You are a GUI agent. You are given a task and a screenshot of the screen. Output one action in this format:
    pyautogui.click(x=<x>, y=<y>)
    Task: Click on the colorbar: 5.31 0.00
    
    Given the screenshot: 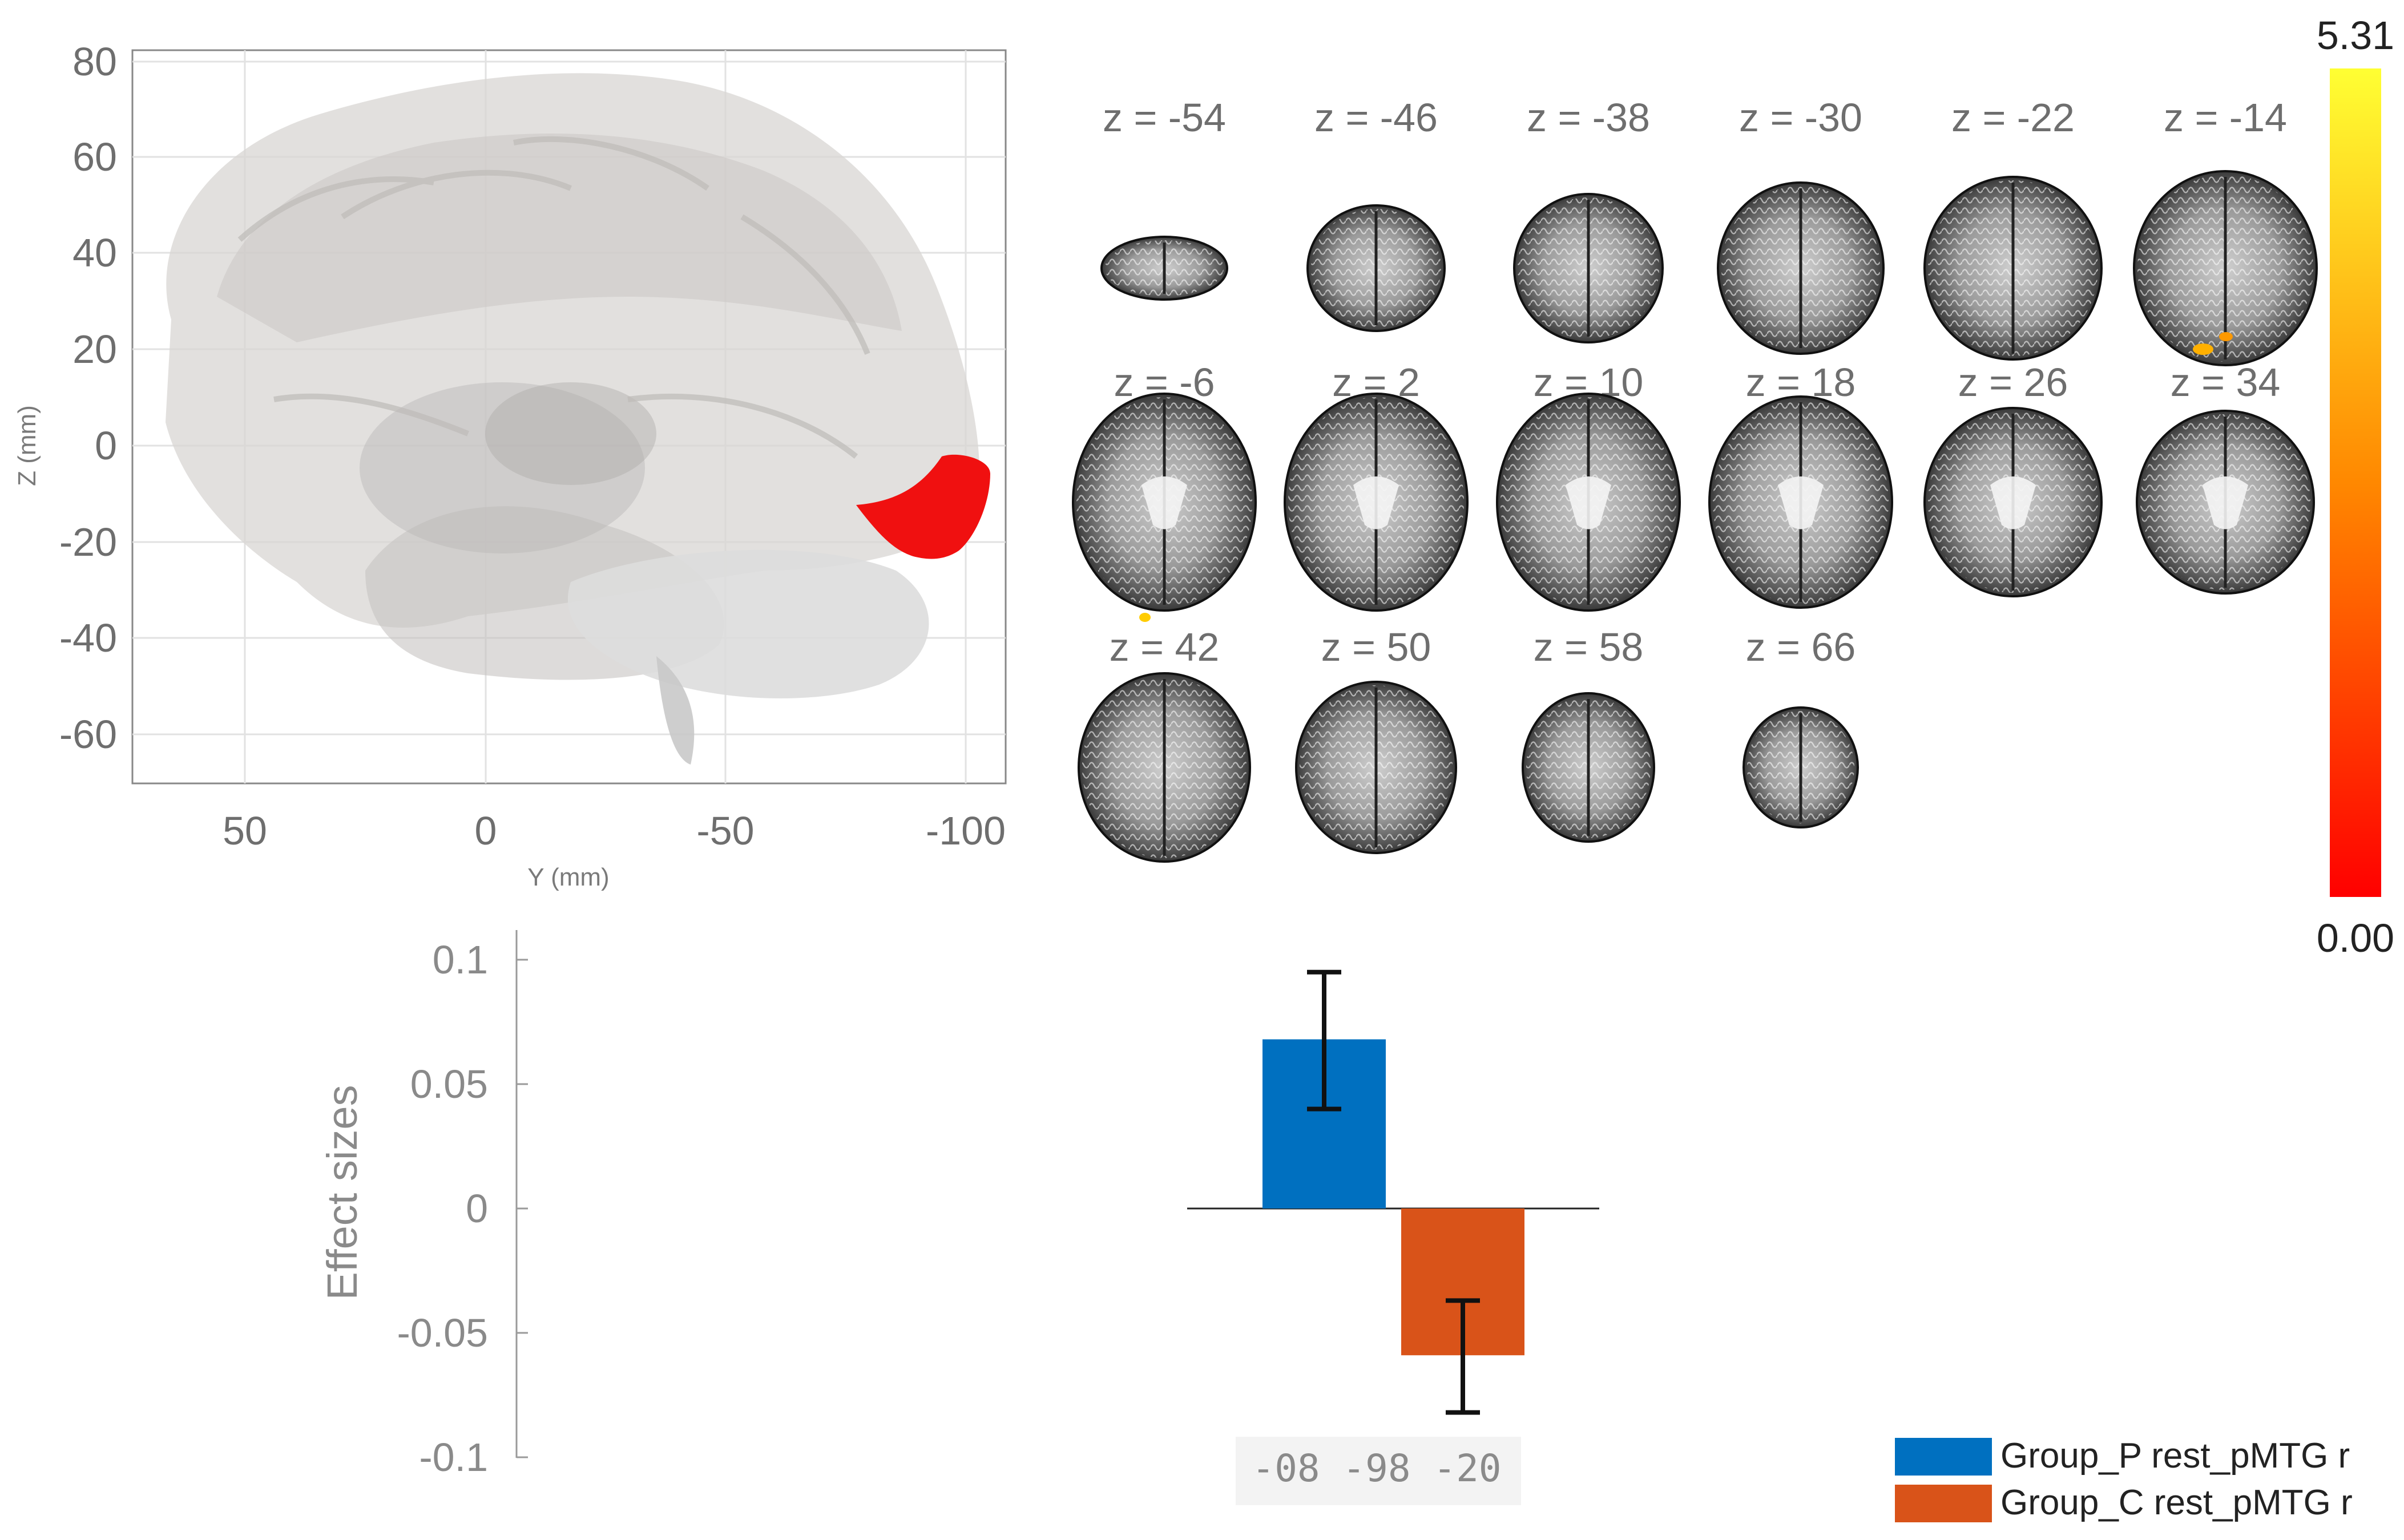 What is the action you would take?
    pyautogui.click(x=2356, y=486)
    